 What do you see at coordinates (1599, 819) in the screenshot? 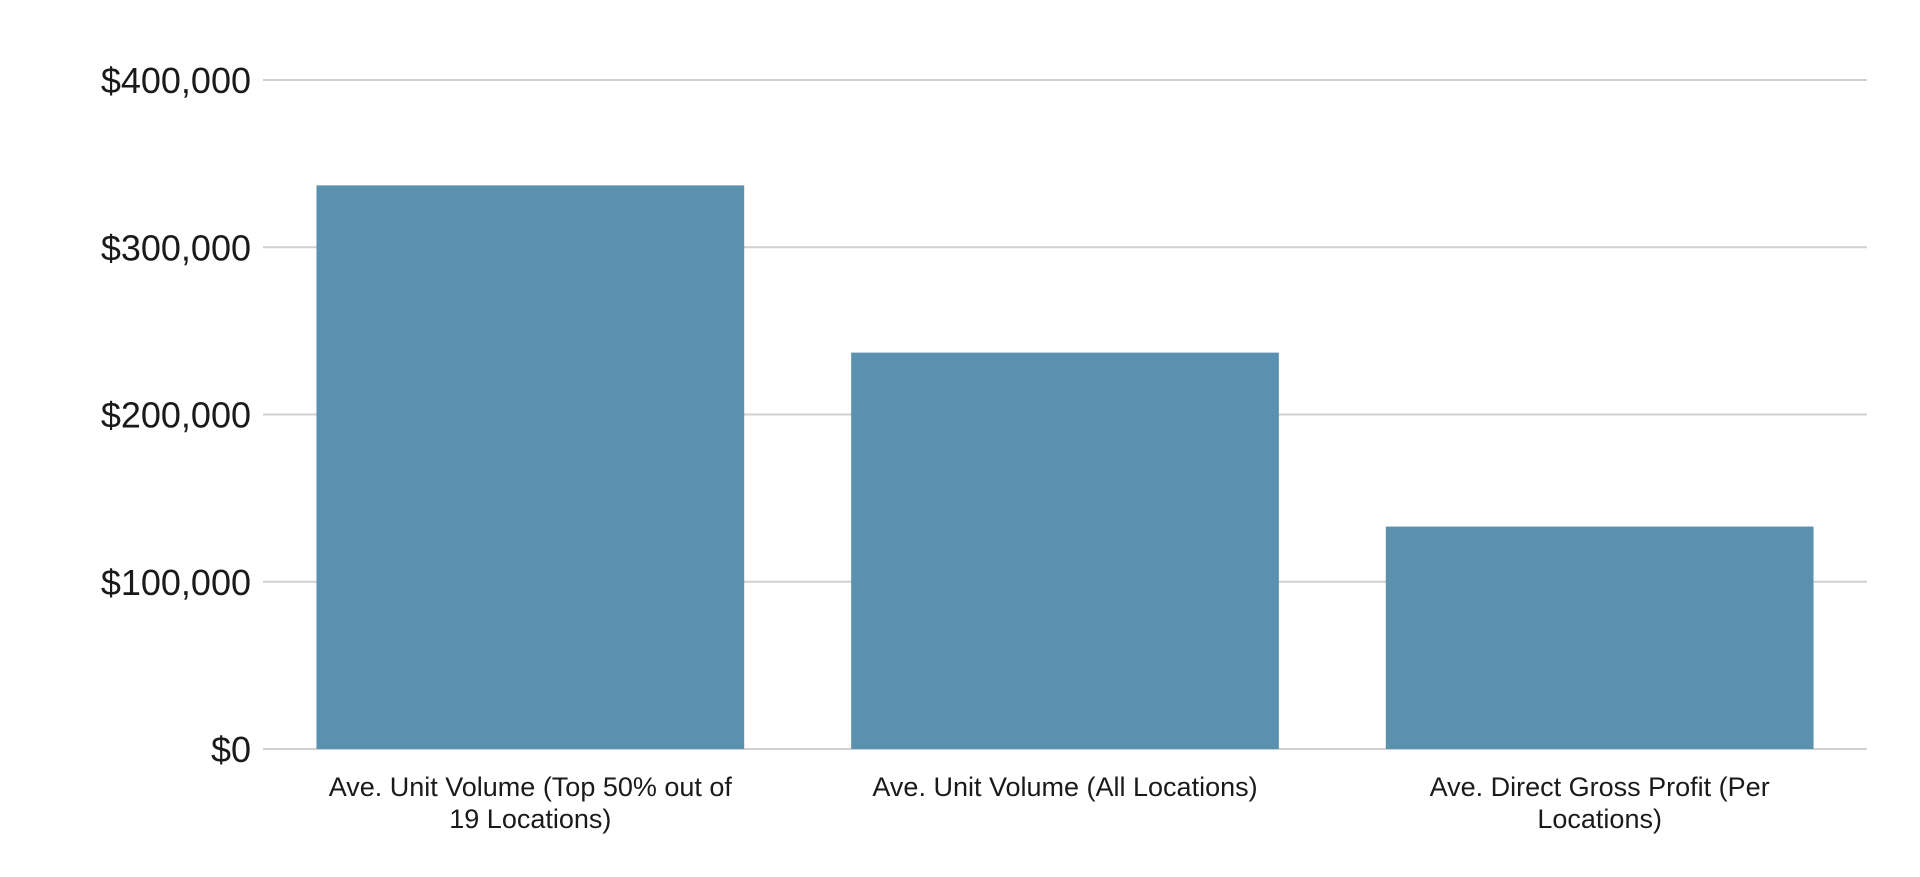
I see `x-tick-label-line: Locations)` at bounding box center [1599, 819].